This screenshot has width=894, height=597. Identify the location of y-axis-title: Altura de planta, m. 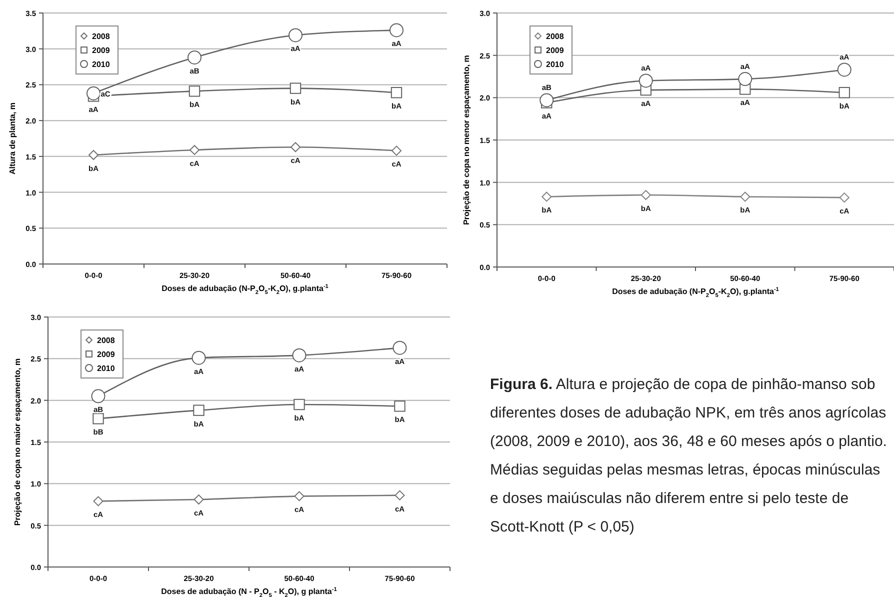
(12, 138).